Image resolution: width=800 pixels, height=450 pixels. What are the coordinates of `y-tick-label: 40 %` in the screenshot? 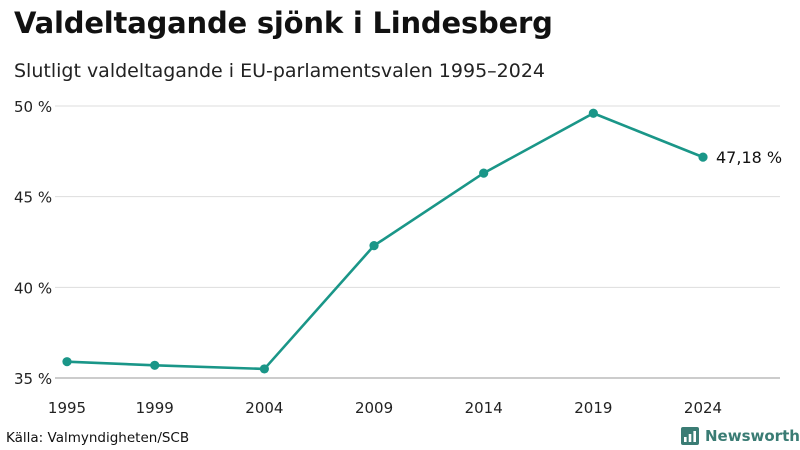 It's located at (33, 288).